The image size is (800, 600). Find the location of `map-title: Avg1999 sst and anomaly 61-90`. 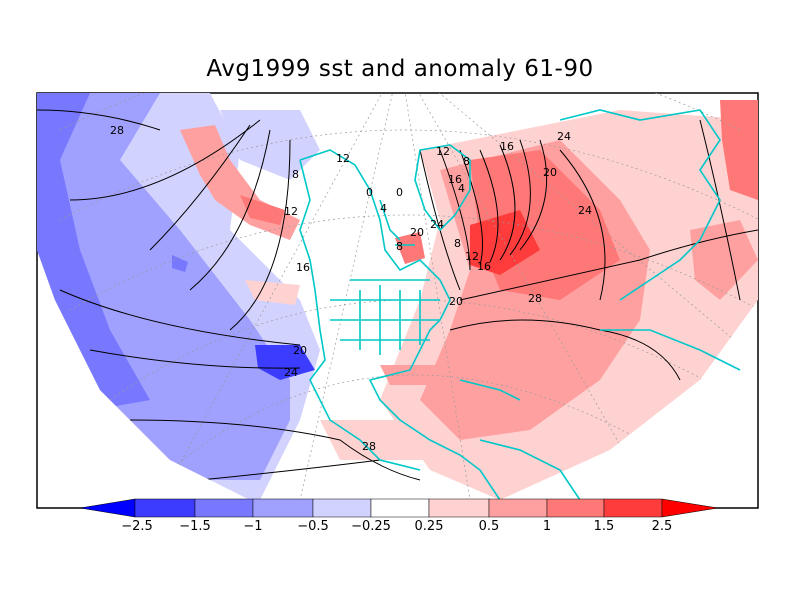

map-title: Avg1999 sst and anomaly 61-90 is located at coordinates (400, 69).